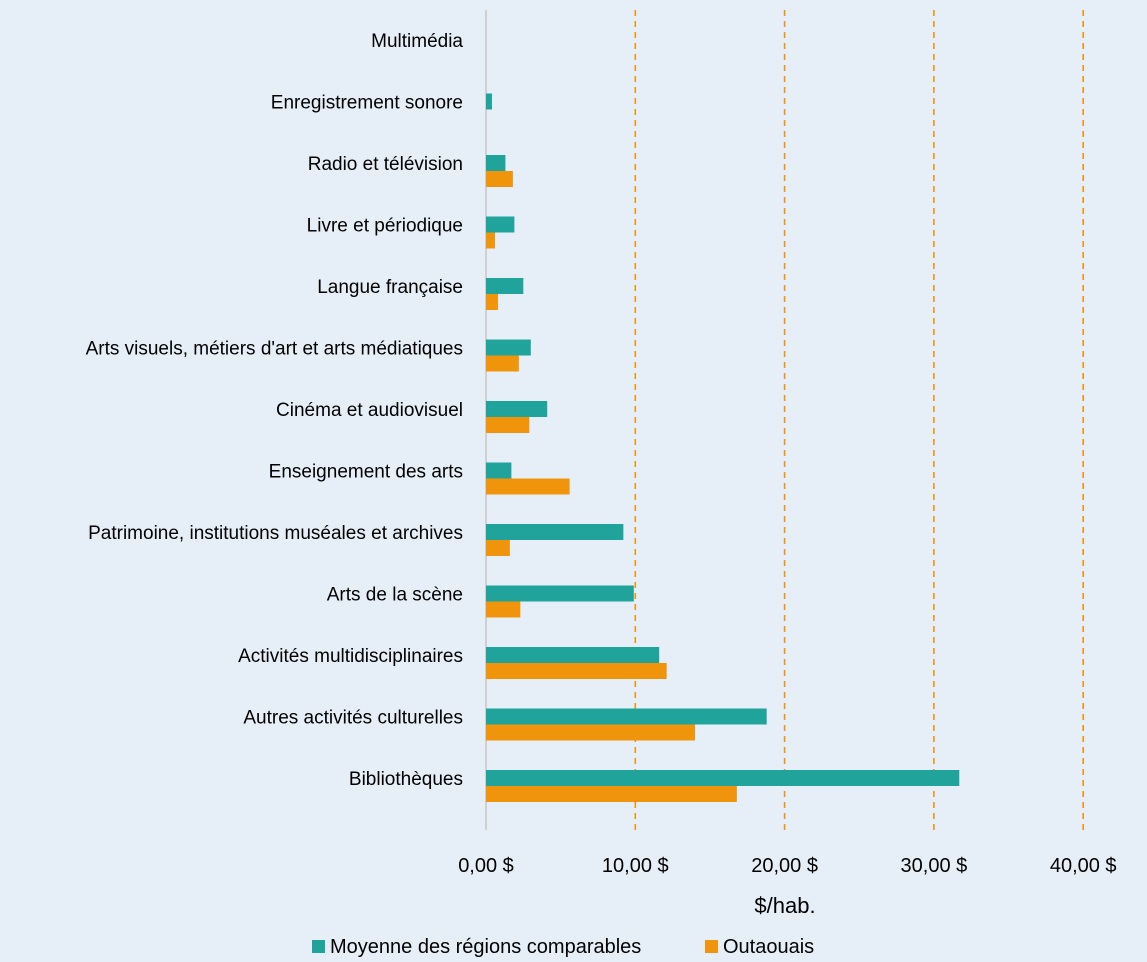 This screenshot has height=962, width=1147. I want to click on legend: Moyenne des régions comparables Outaouais, so click(563, 947).